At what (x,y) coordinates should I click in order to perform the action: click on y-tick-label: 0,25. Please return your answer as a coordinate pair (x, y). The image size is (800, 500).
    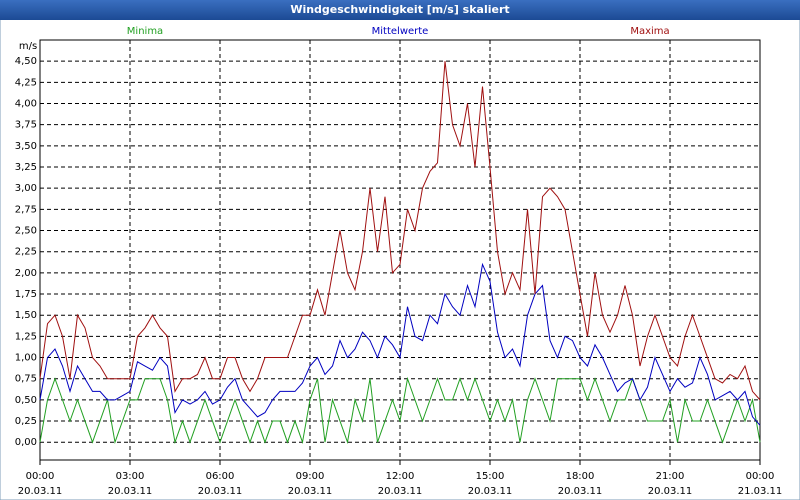
    Looking at the image, I should click on (26, 421).